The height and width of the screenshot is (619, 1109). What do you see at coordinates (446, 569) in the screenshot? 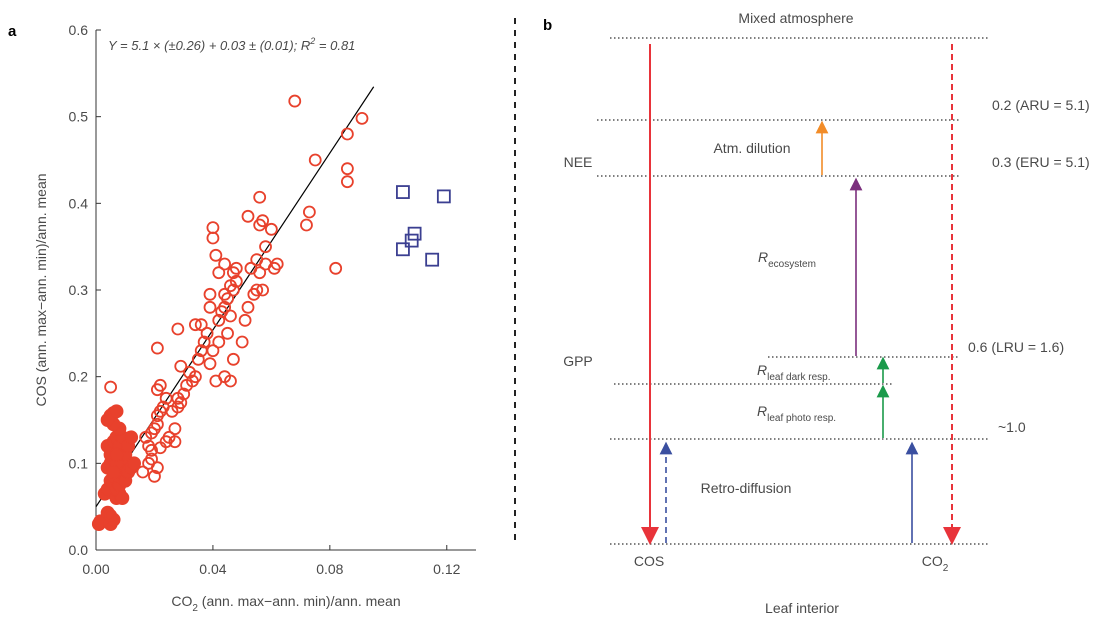
I see `x-tick-label: 0.12` at bounding box center [446, 569].